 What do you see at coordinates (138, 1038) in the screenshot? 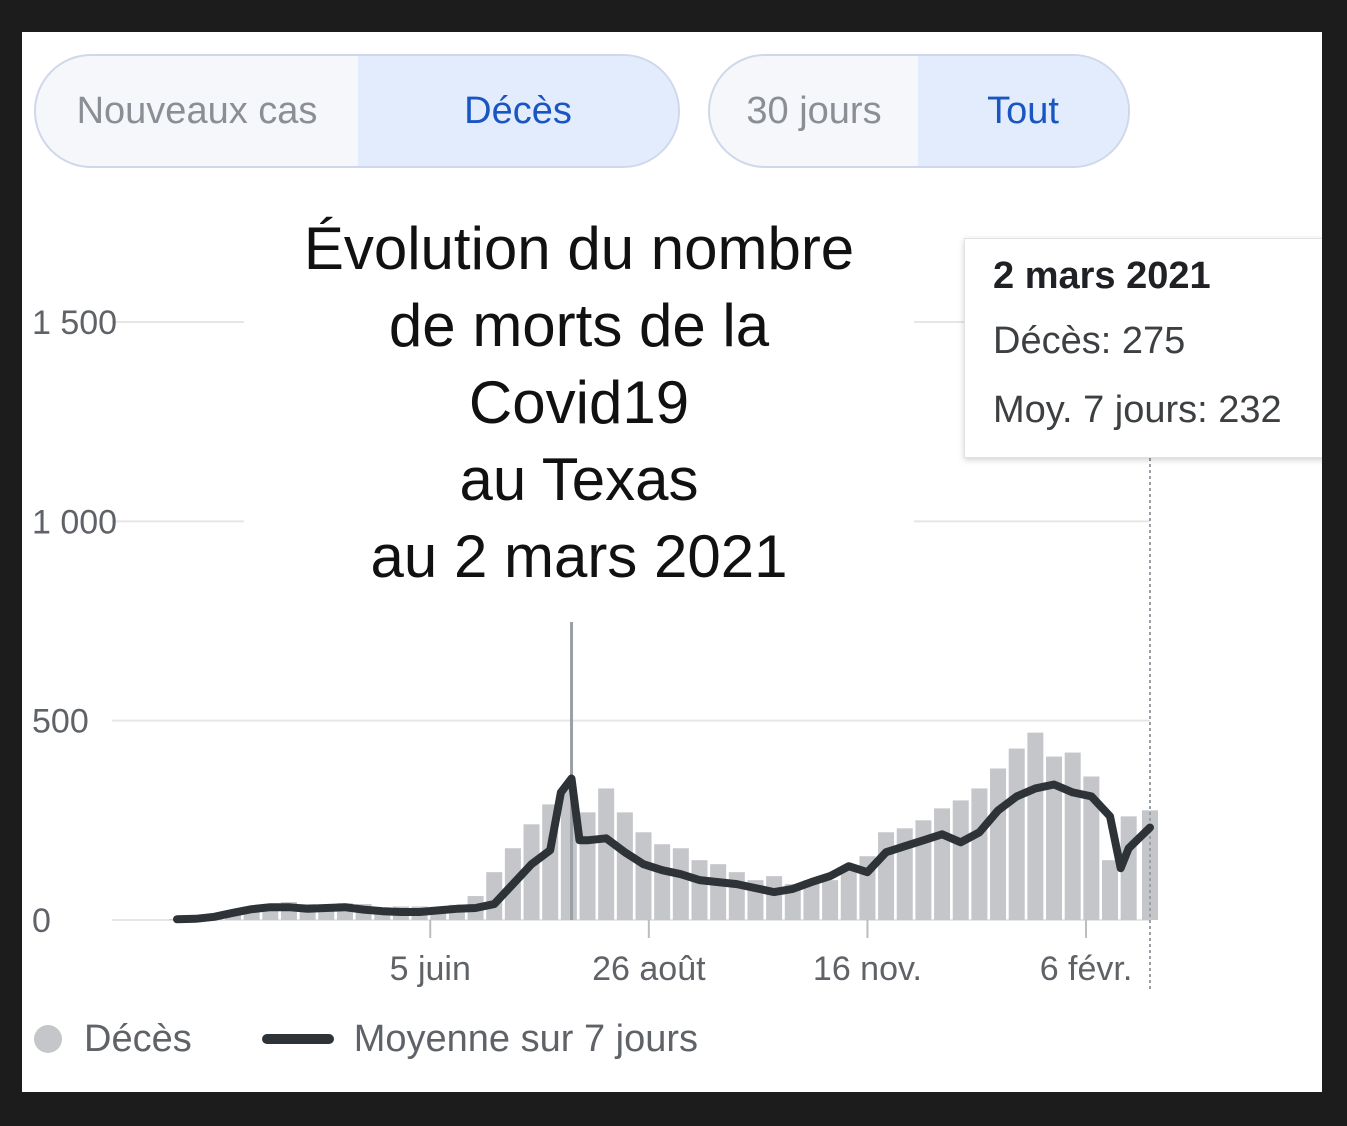
I see `legend-bars-label: Décès` at bounding box center [138, 1038].